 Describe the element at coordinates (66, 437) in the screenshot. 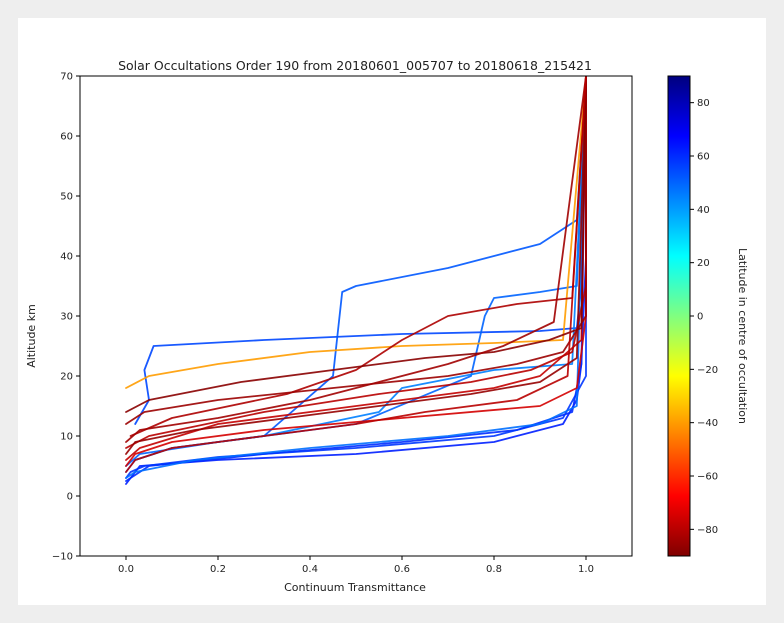

I see `y-tick-label: 10` at that location.